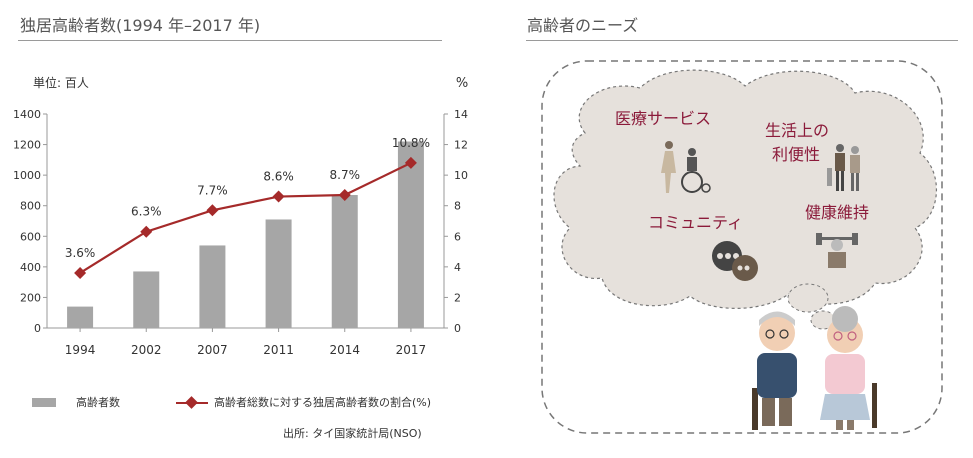  I want to click on thought-bubble-large, so click(808, 298).